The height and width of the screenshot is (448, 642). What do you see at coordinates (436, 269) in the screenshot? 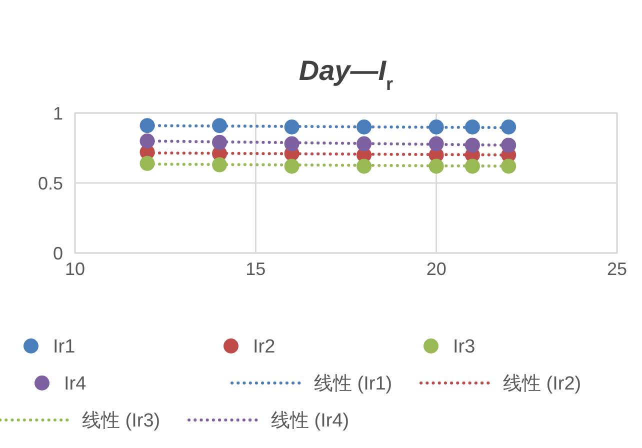
I see `x-tick-label: 20` at bounding box center [436, 269].